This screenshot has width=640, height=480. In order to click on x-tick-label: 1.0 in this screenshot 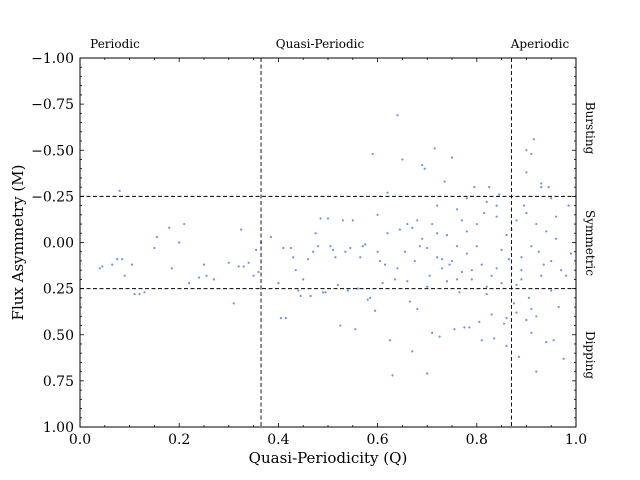, I will do `click(576, 440)`.